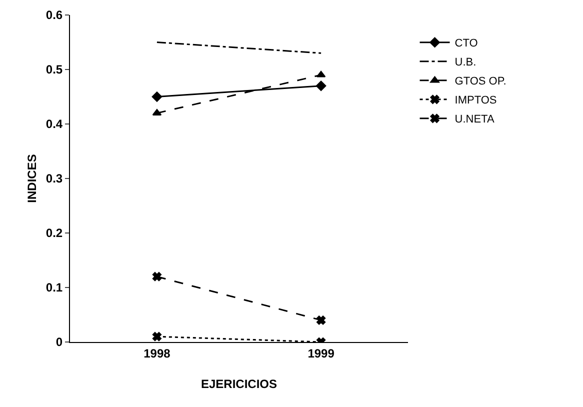 This screenshot has width=583, height=407. Describe the element at coordinates (54, 124) in the screenshot. I see `y-tick-label: 0.4` at that location.